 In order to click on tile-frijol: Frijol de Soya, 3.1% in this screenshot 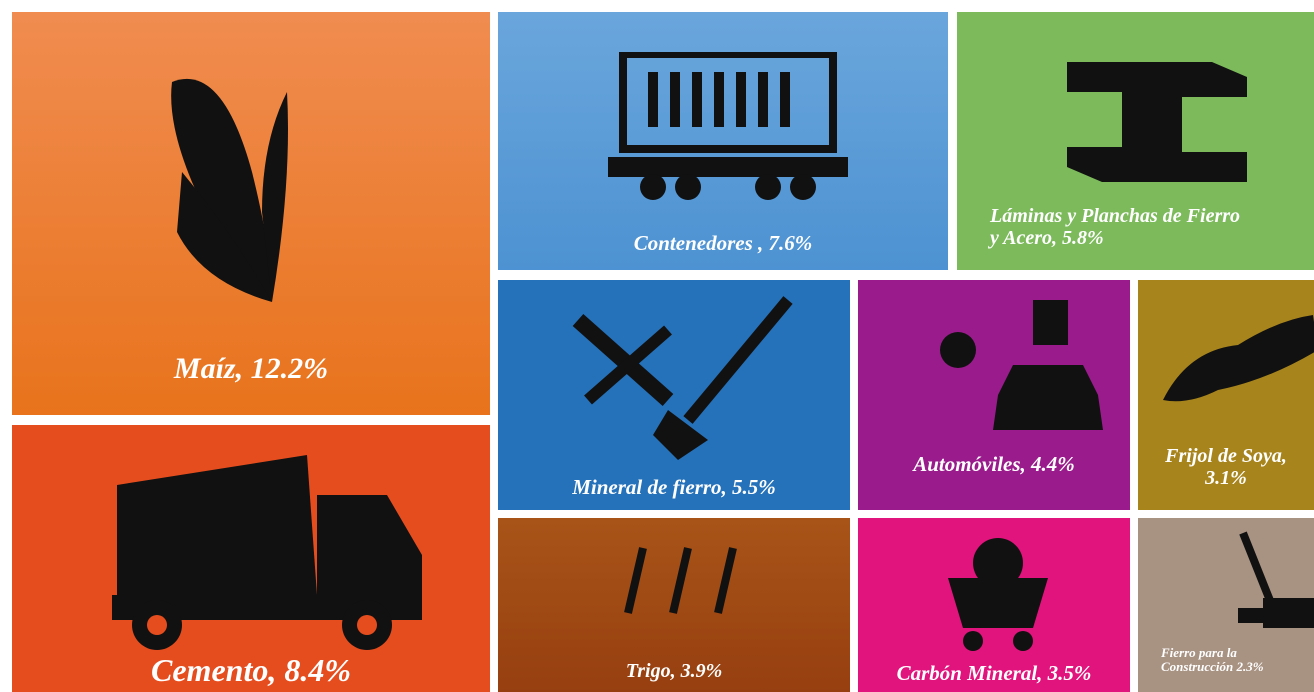, I will do `click(1226, 395)`.